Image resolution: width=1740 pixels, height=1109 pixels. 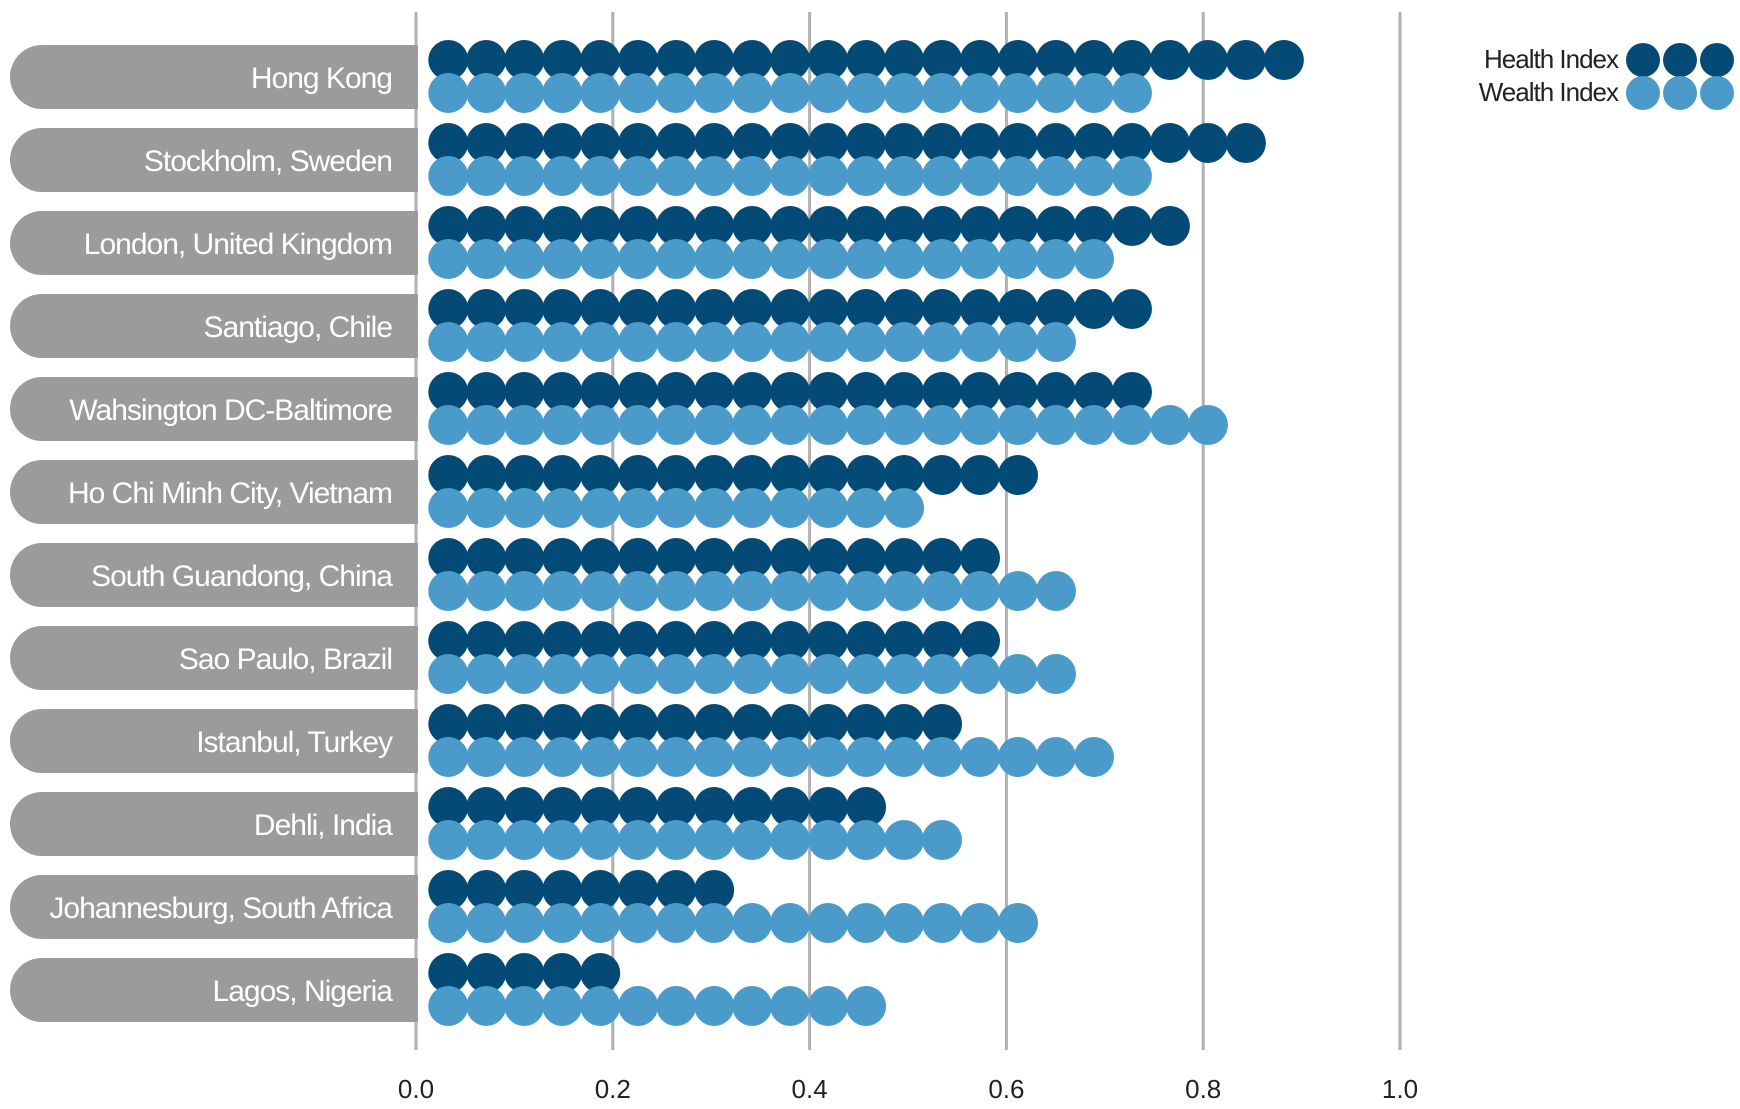 What do you see at coordinates (1006, 1089) in the screenshot?
I see `x-tick-label: 0.6` at bounding box center [1006, 1089].